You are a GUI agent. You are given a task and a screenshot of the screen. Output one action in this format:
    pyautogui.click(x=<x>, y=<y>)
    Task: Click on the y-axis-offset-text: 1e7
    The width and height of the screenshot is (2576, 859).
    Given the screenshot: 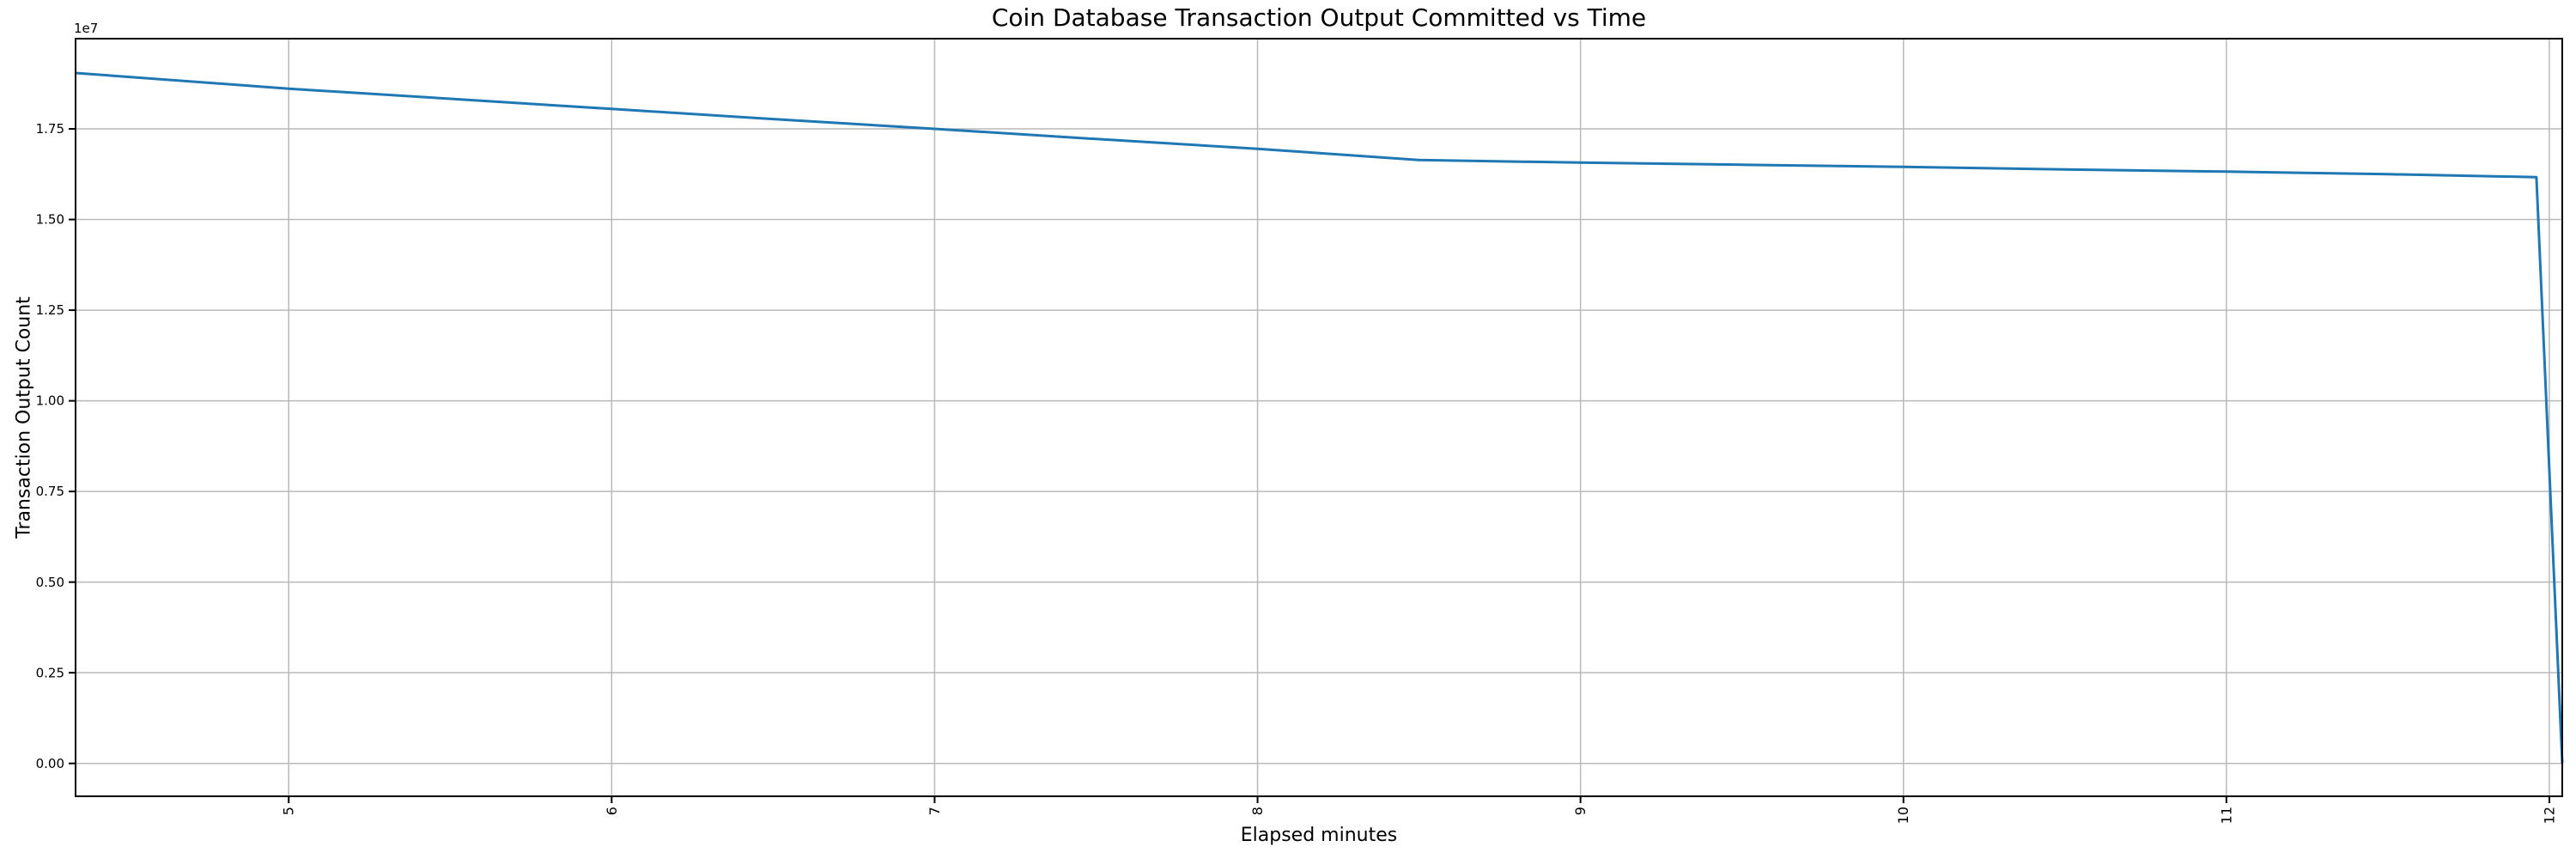 What is the action you would take?
    pyautogui.click(x=86, y=29)
    